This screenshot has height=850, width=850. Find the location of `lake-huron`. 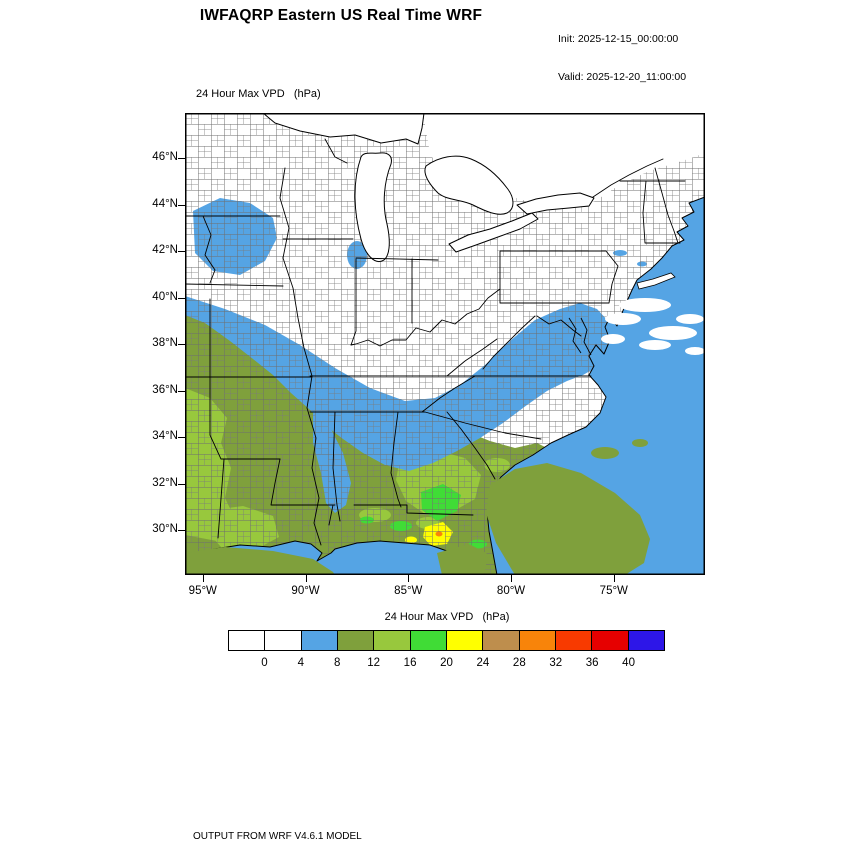

lake-huron is located at coordinates (469, 185).